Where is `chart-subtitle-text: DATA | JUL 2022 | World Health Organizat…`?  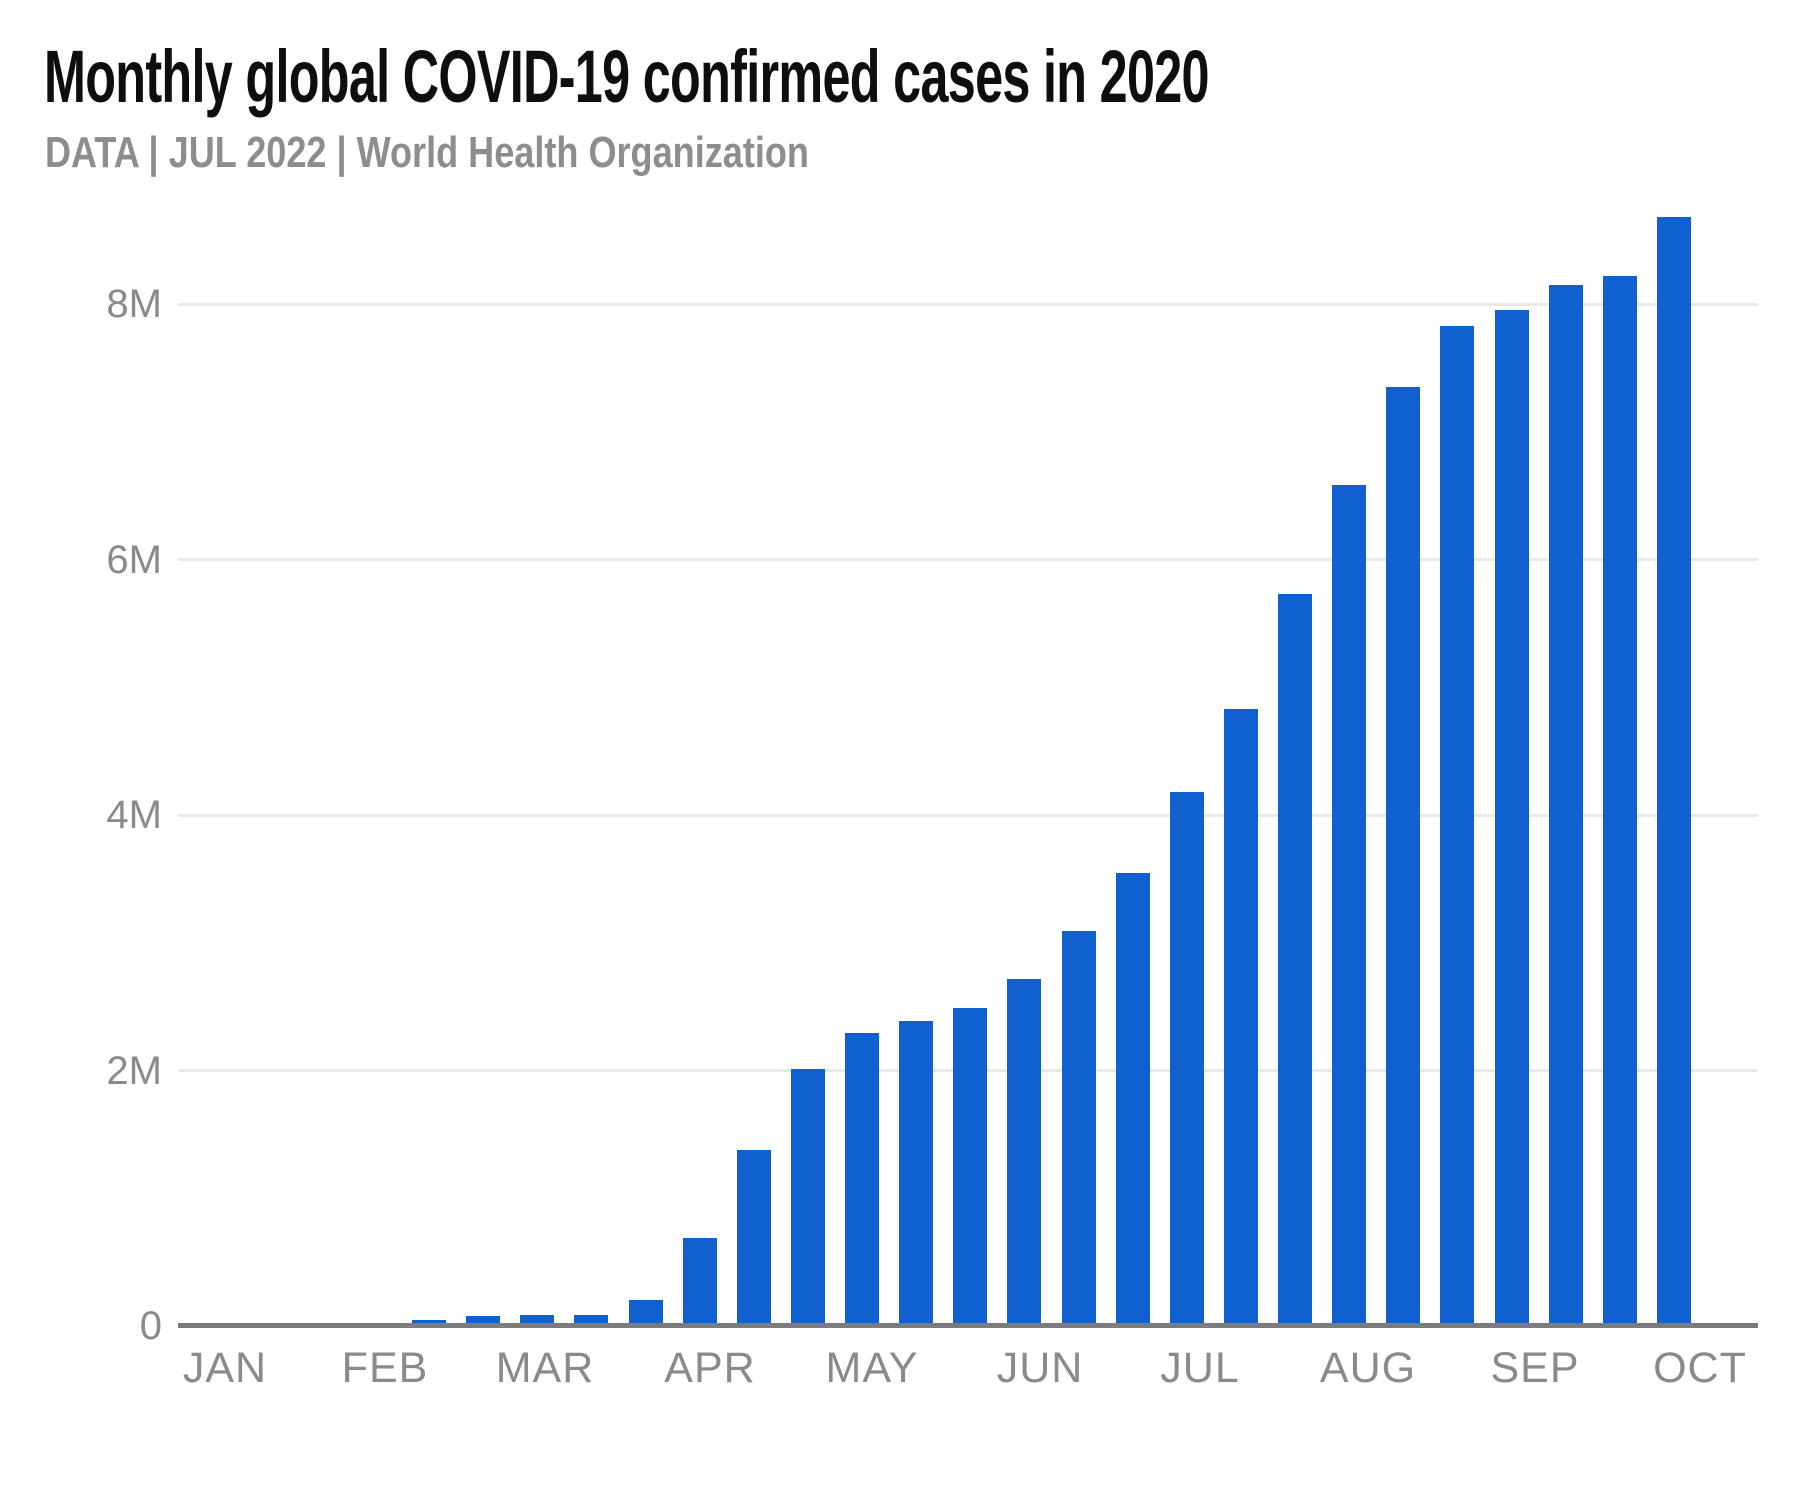
chart-subtitle-text: DATA | JUL 2022 | World Health Organizat… is located at coordinates (427, 152).